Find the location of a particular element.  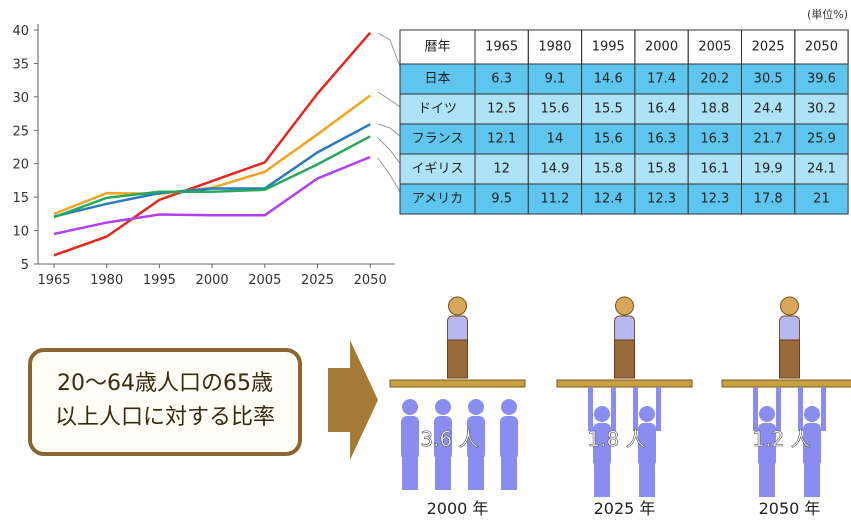

caption: 以上人口に対する比率 is located at coordinates (165, 417).